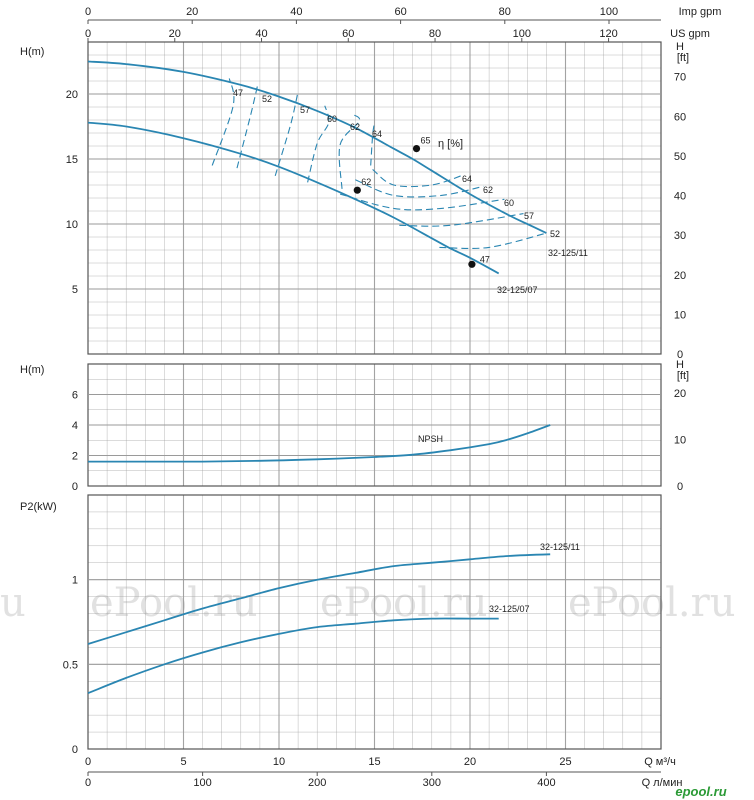  I want to click on m3h-unit: Q м³/ч, so click(660, 762).